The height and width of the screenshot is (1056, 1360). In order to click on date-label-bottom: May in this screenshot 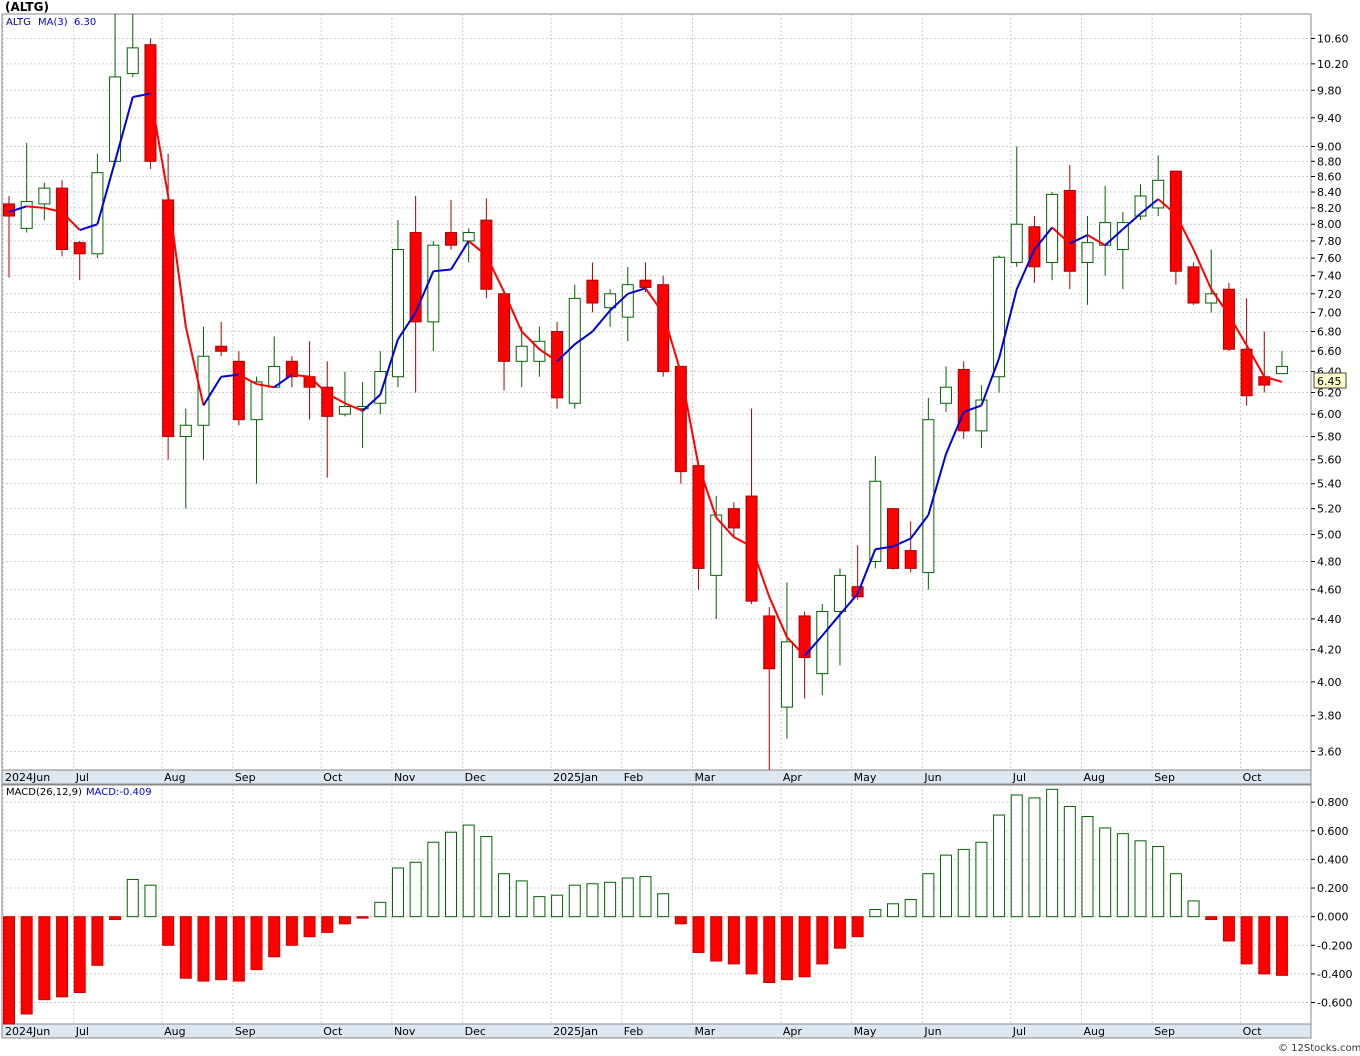, I will do `click(865, 1031)`.